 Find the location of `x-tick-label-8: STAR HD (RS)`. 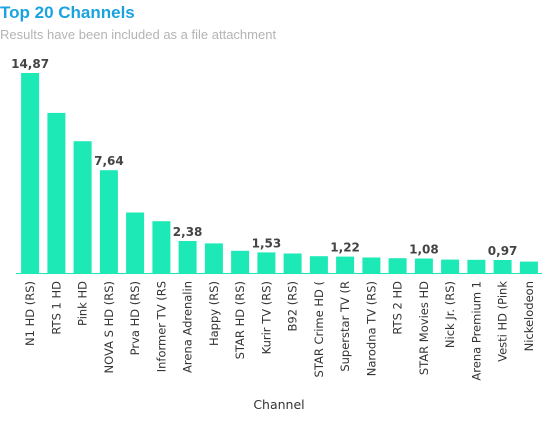

x-tick-label-8: STAR HD (RS) is located at coordinates (240, 320).